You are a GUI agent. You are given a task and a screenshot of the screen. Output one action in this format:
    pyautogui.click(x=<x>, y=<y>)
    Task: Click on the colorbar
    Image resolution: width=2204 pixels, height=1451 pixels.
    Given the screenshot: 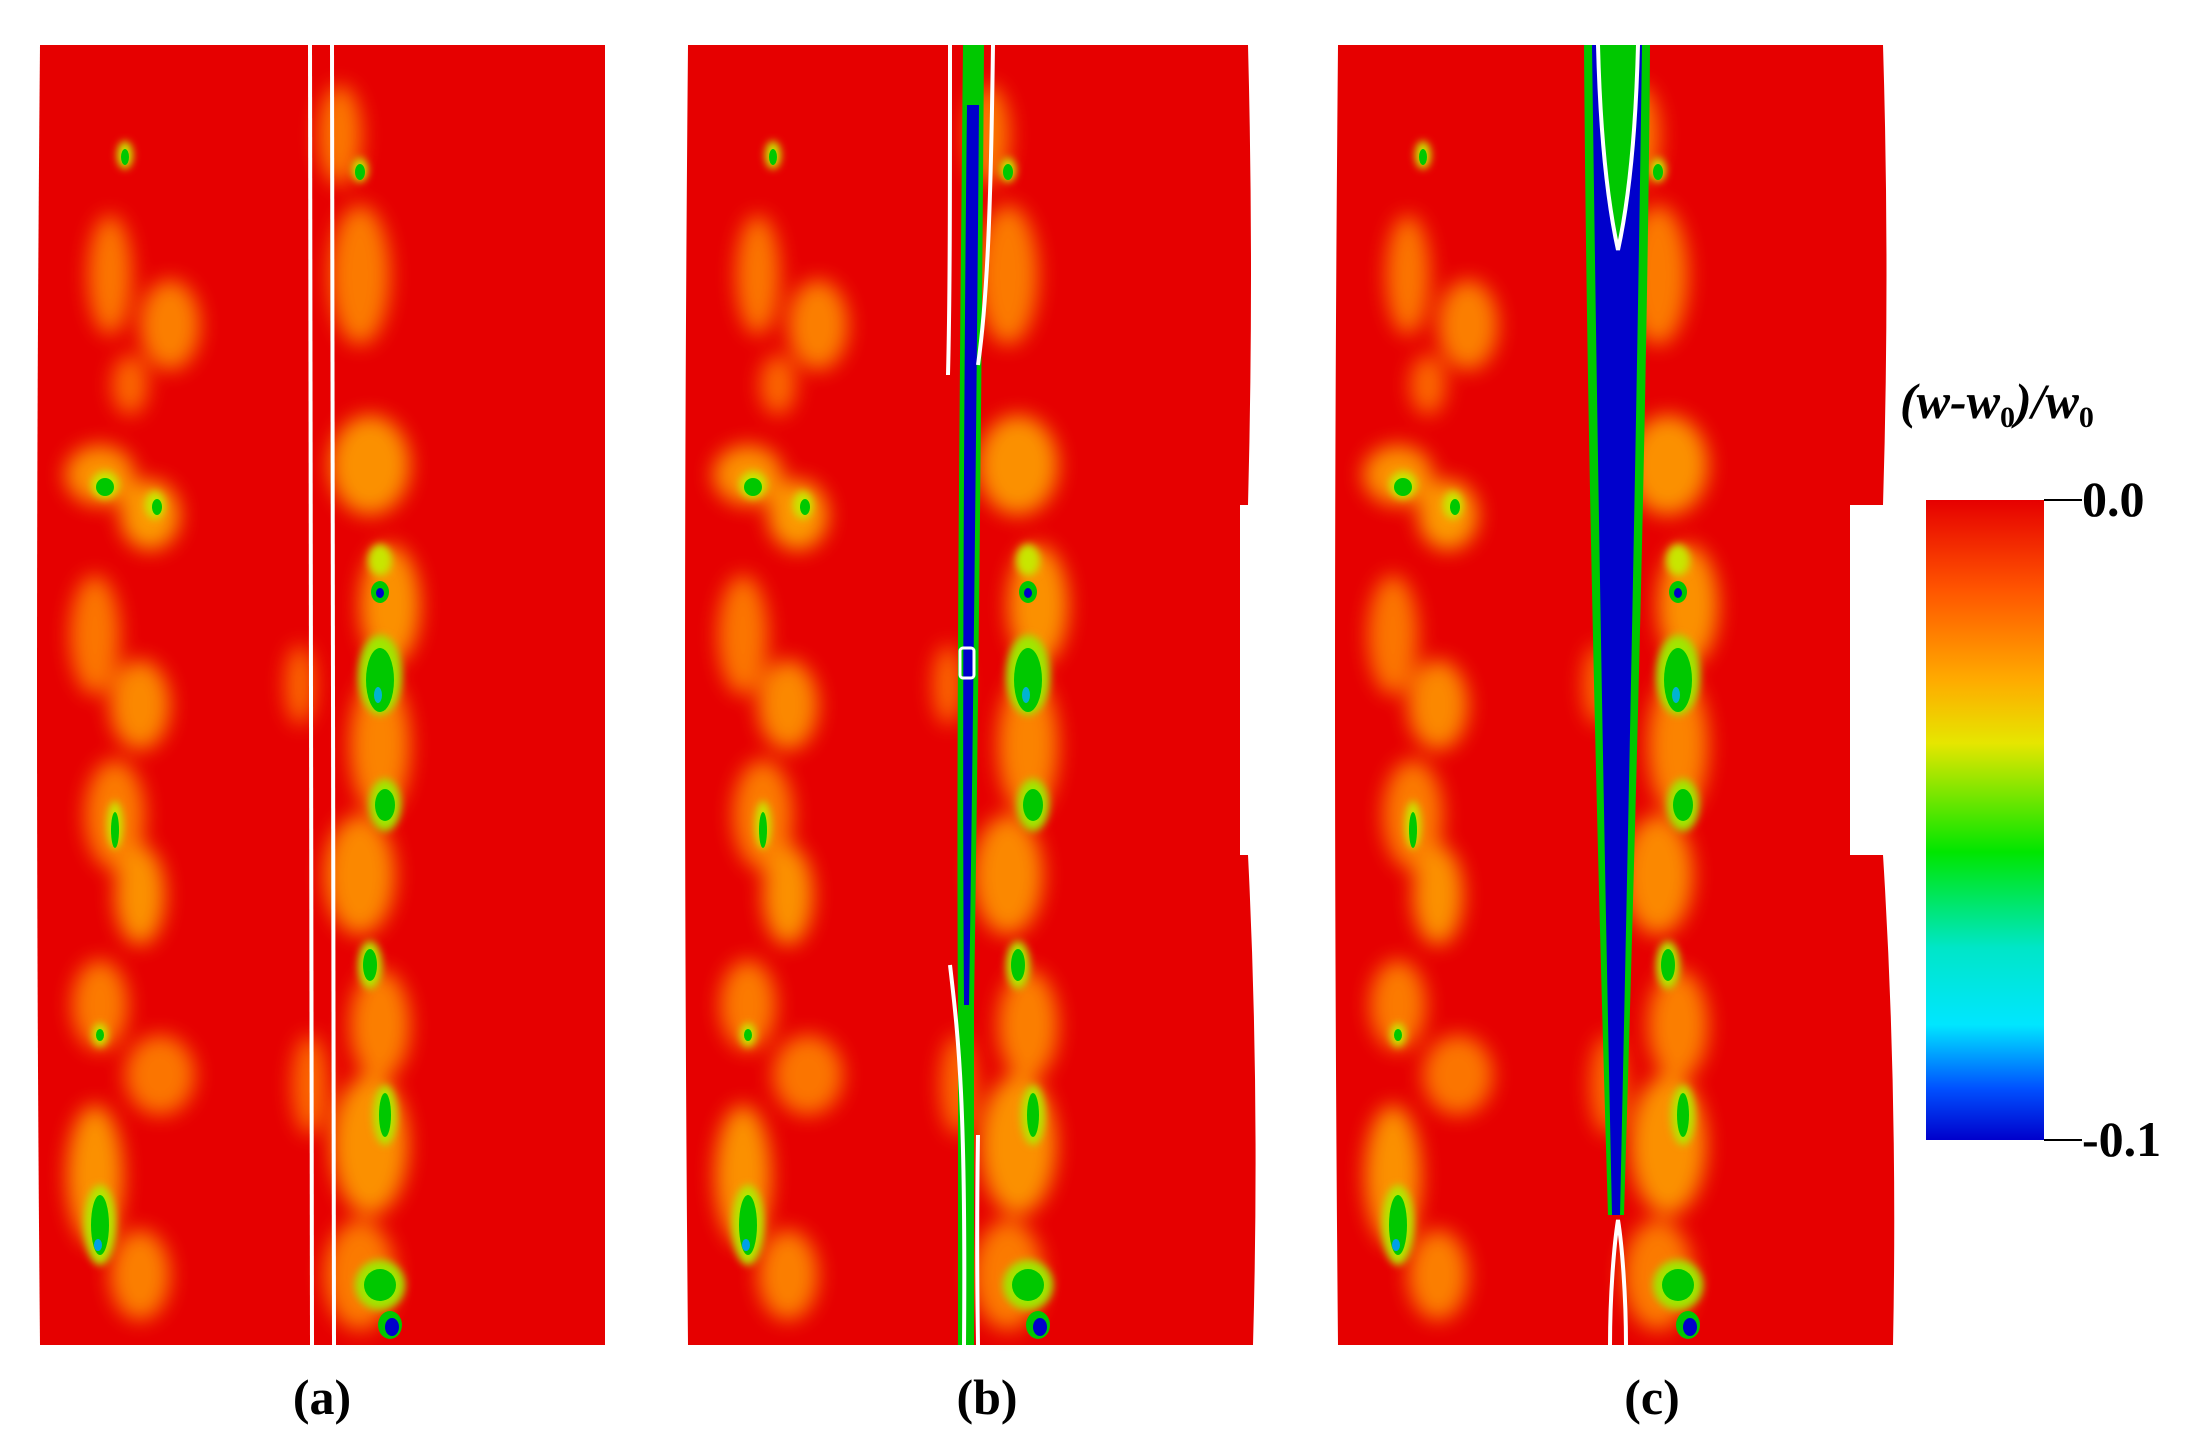 What is the action you would take?
    pyautogui.click(x=2004, y=820)
    